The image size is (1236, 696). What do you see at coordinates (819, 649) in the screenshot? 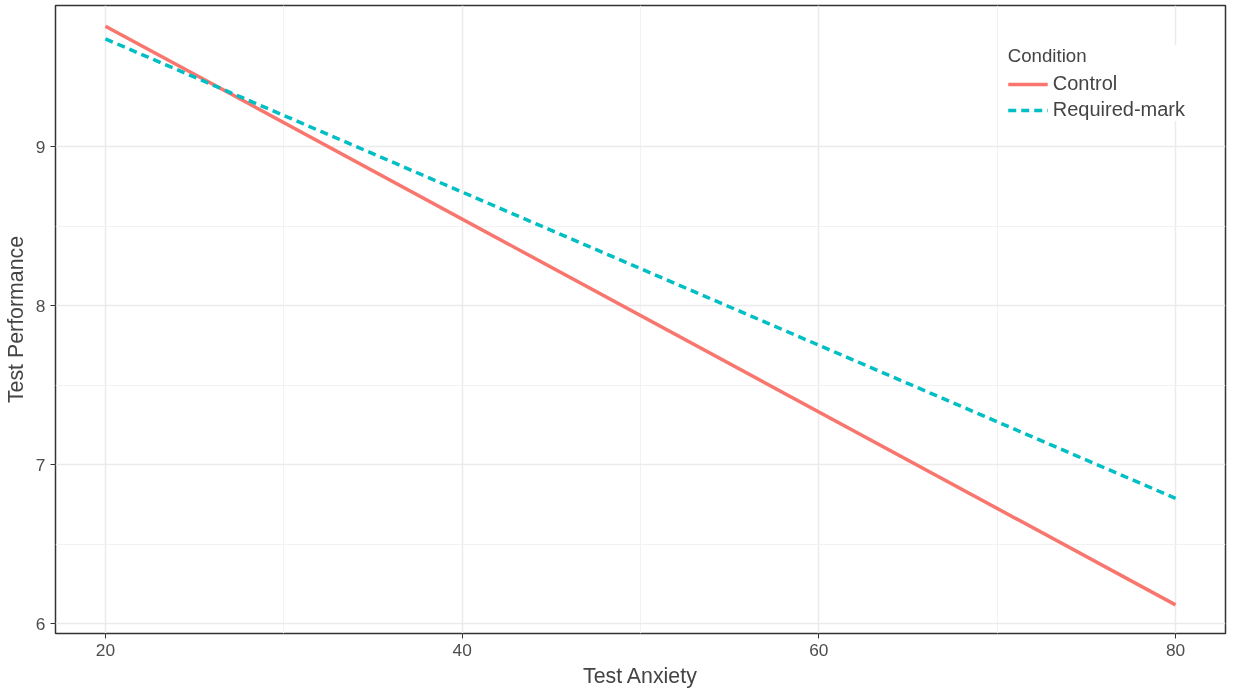
I see `x-tick-label: 60` at bounding box center [819, 649].